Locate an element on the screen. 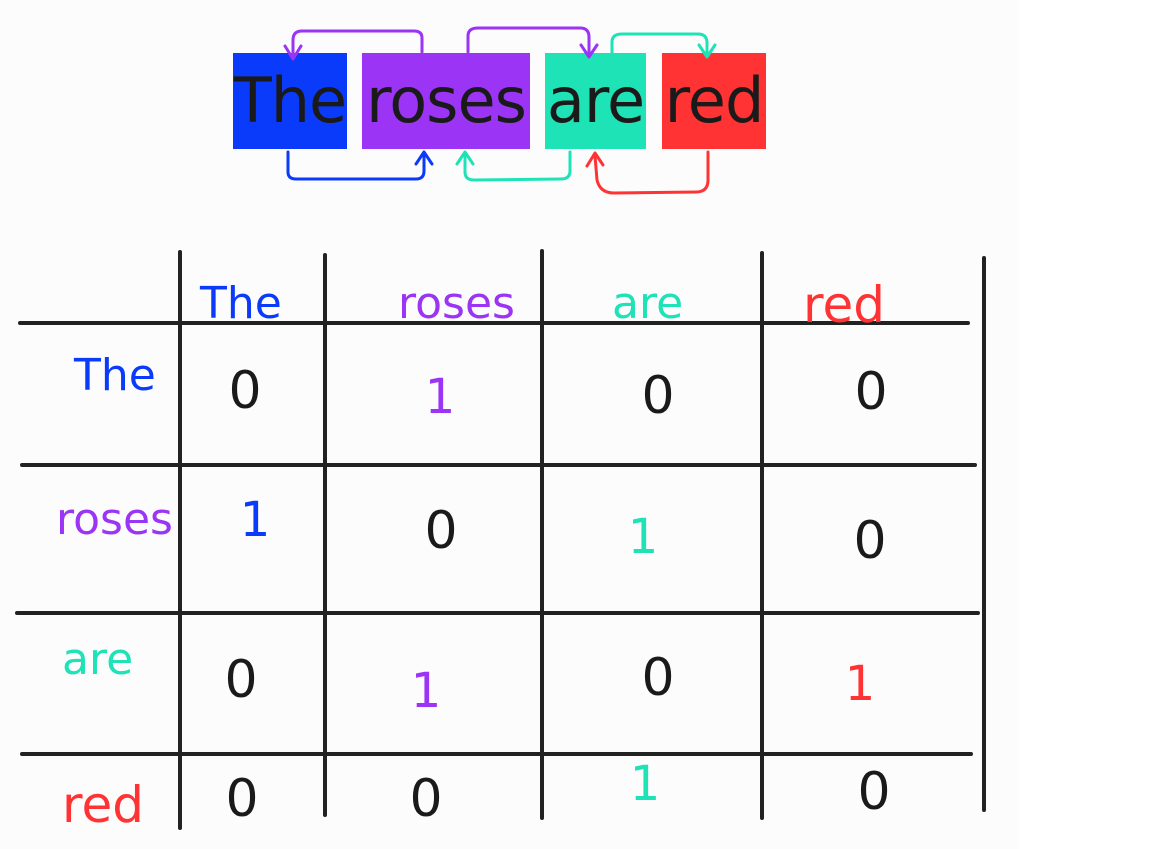 Image resolution: width=1152 pixels, height=849 pixels. col-header-the: The is located at coordinates (240, 303).